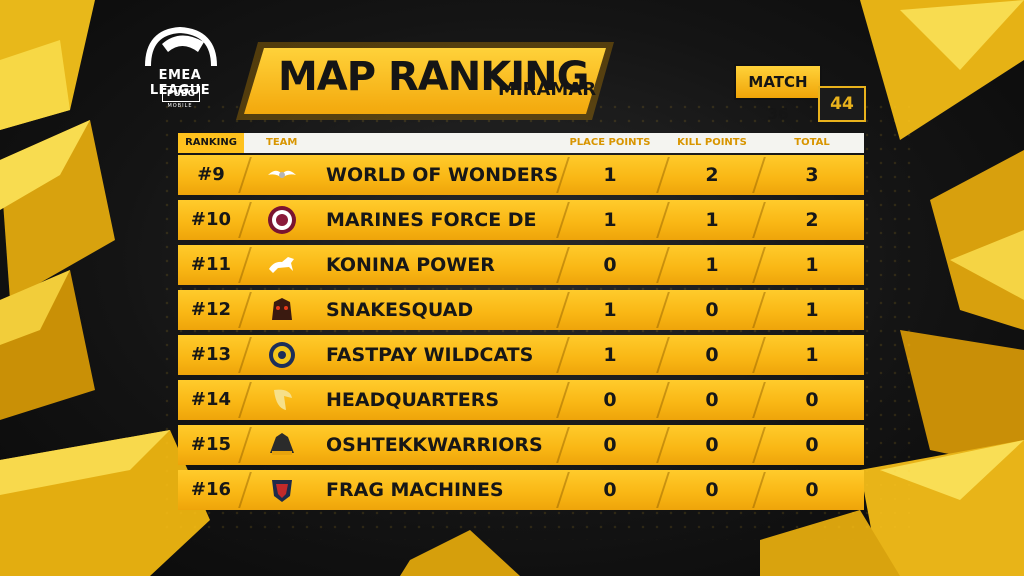  What do you see at coordinates (282, 309) in the screenshot?
I see `snake-icon` at bounding box center [282, 309].